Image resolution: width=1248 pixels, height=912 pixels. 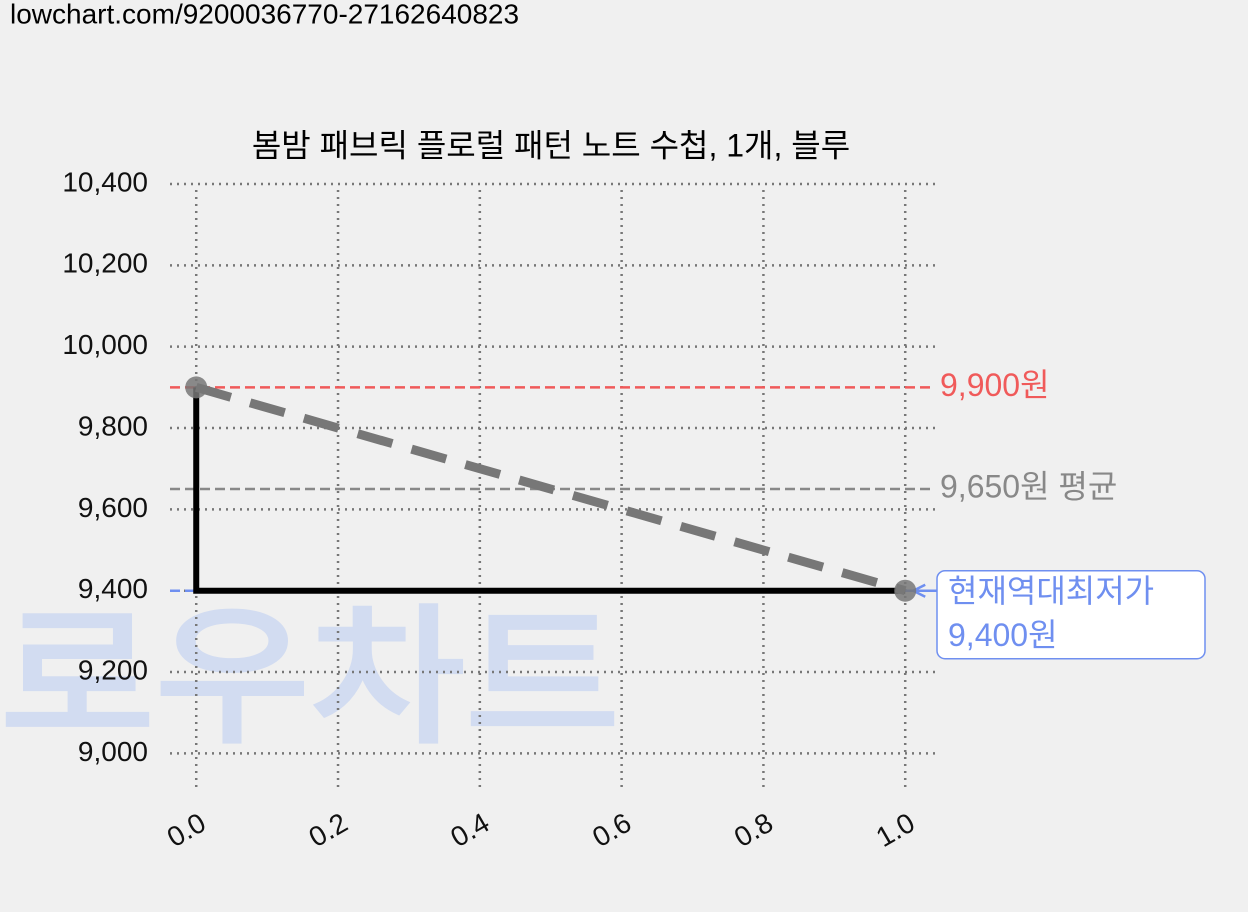 What do you see at coordinates (264, 14) in the screenshot?
I see `page-url: lowchart.com/9200036770-27162640823` at bounding box center [264, 14].